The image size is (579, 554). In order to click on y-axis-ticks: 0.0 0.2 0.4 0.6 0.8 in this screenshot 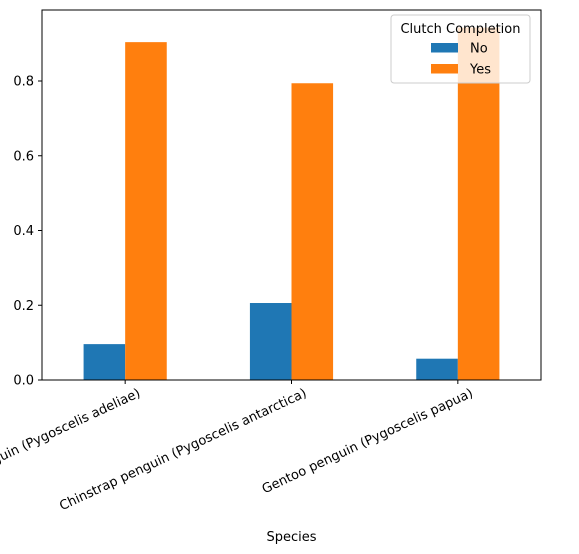, I will do `click(27, 232)`.